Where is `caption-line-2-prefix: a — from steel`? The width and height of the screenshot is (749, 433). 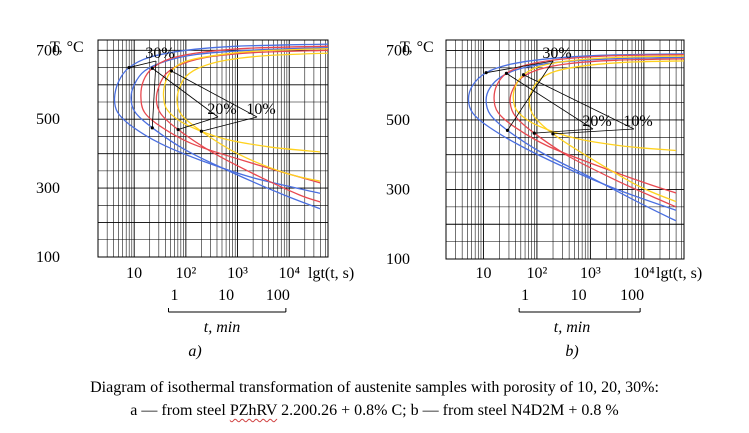 caption-line-2-prefix: a — from steel is located at coordinates (180, 410).